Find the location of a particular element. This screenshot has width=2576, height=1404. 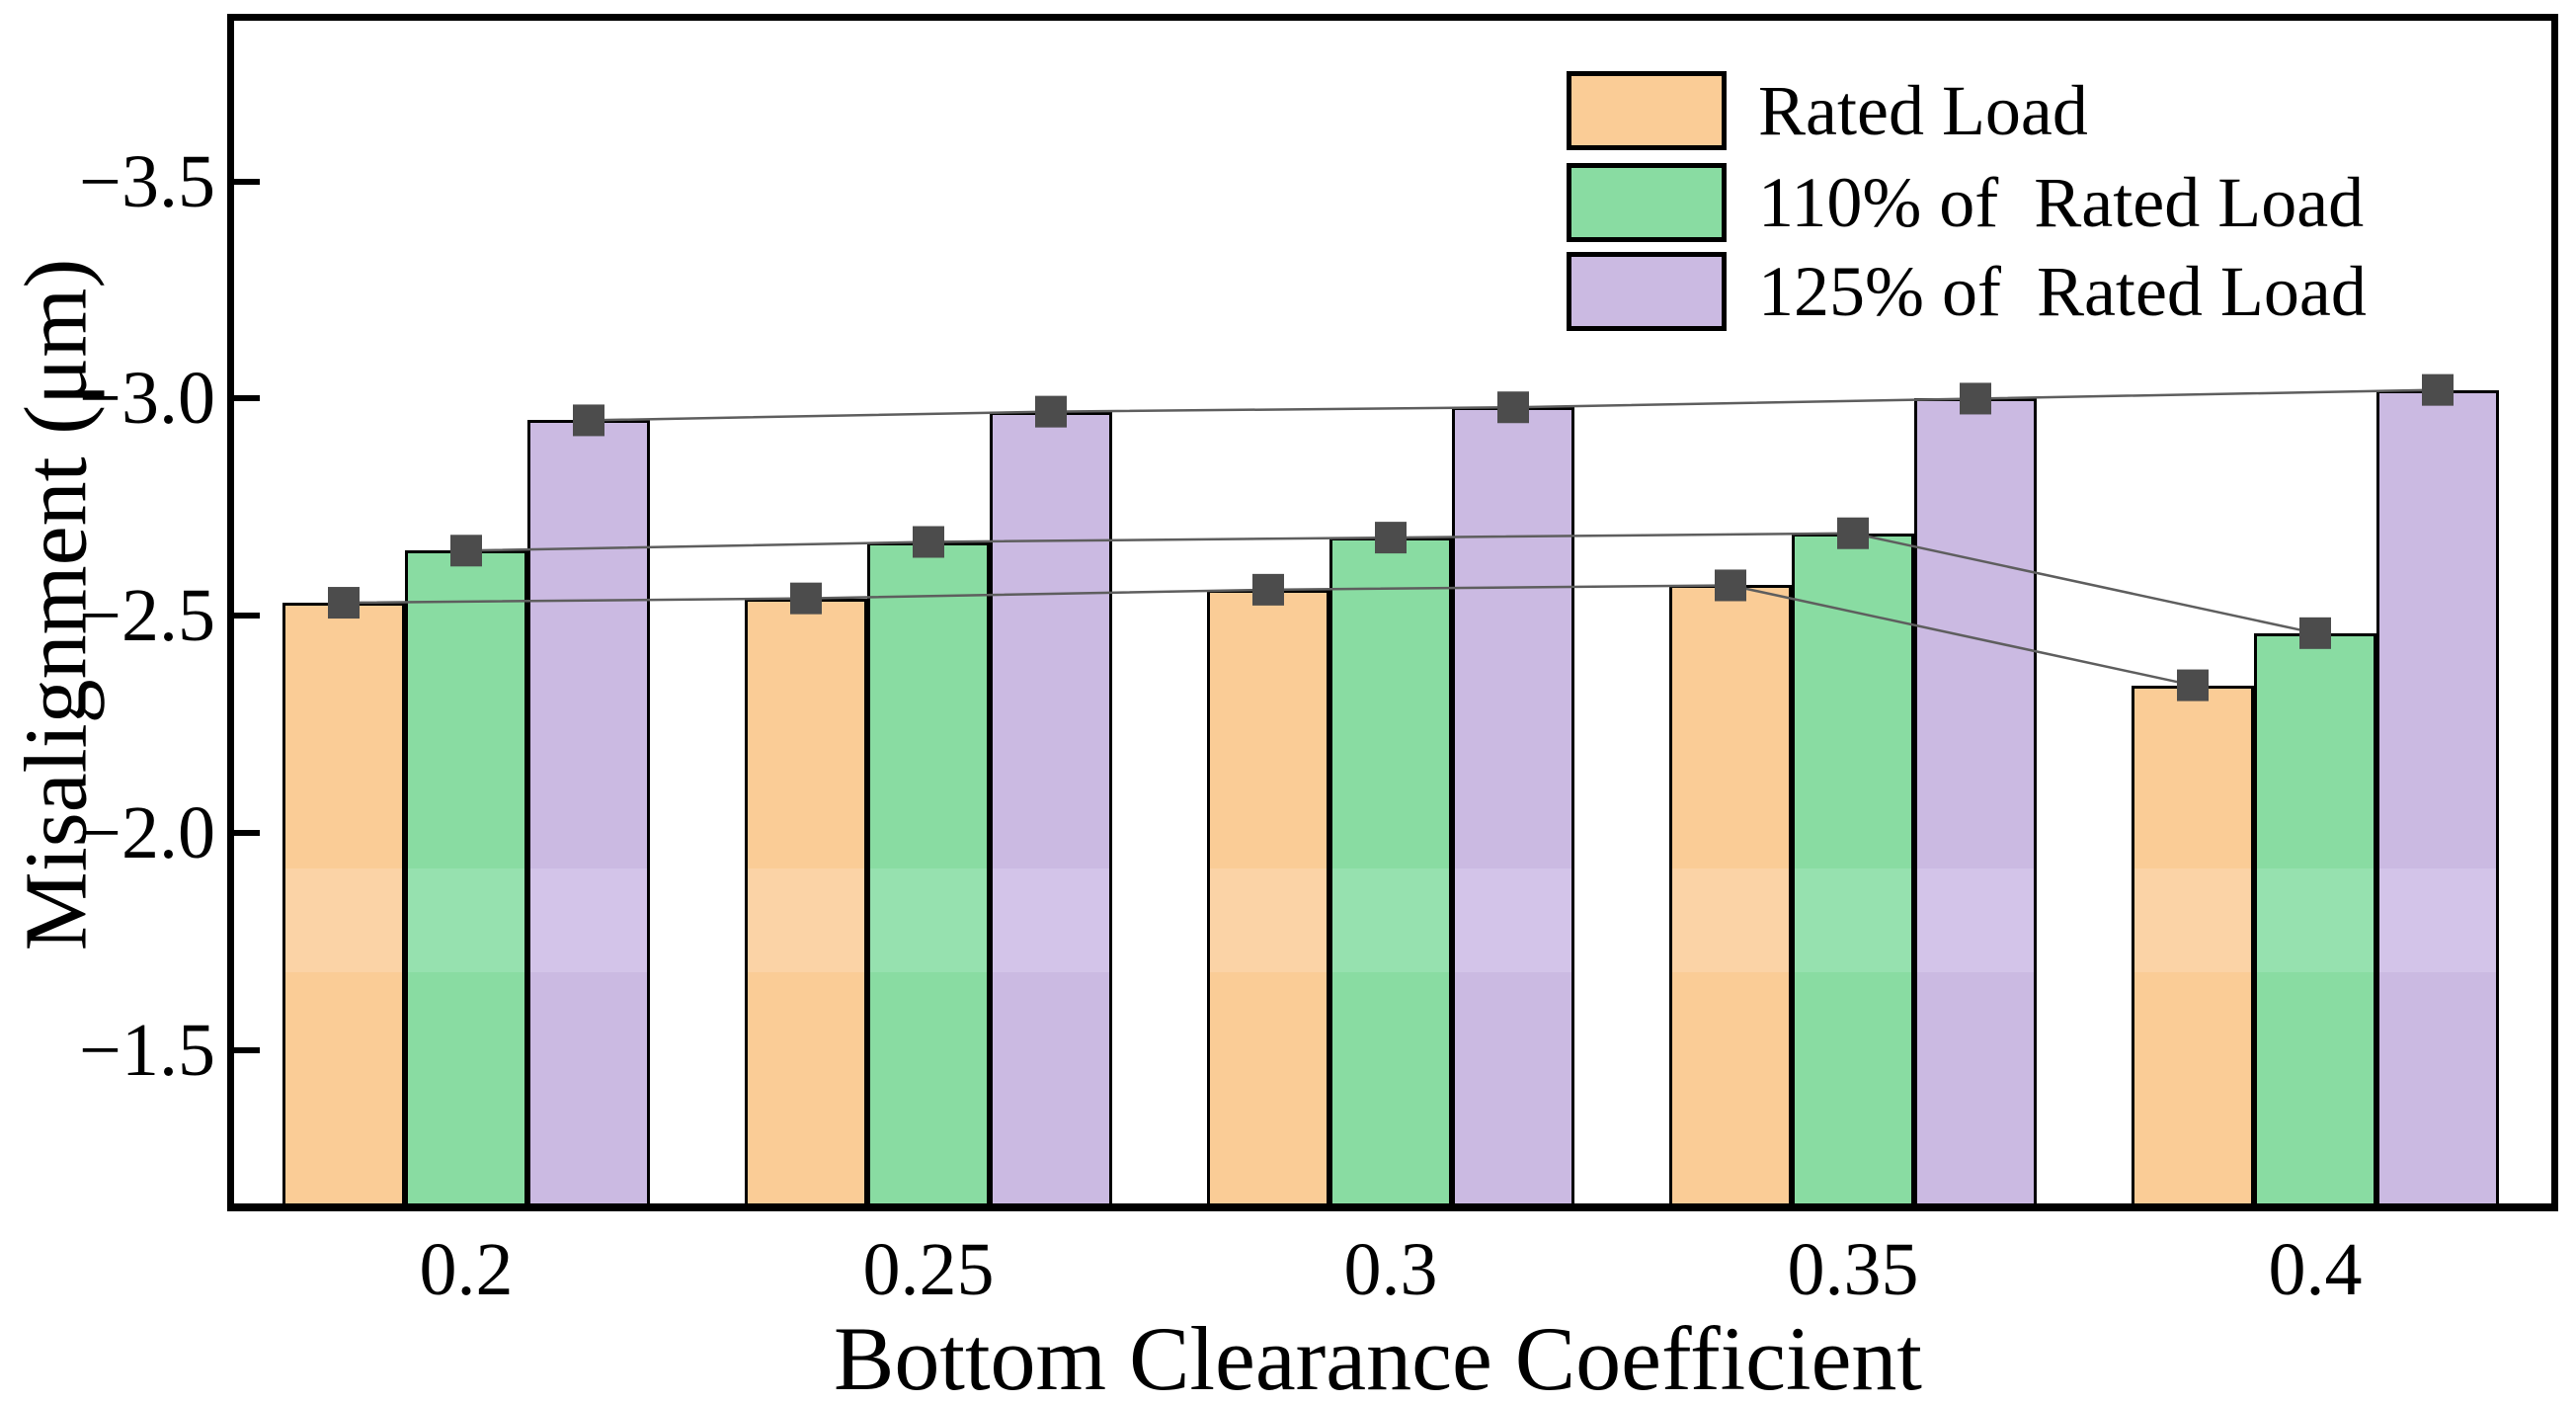

bar-125-of-rated-load-x0.4 is located at coordinates (2437, 796).